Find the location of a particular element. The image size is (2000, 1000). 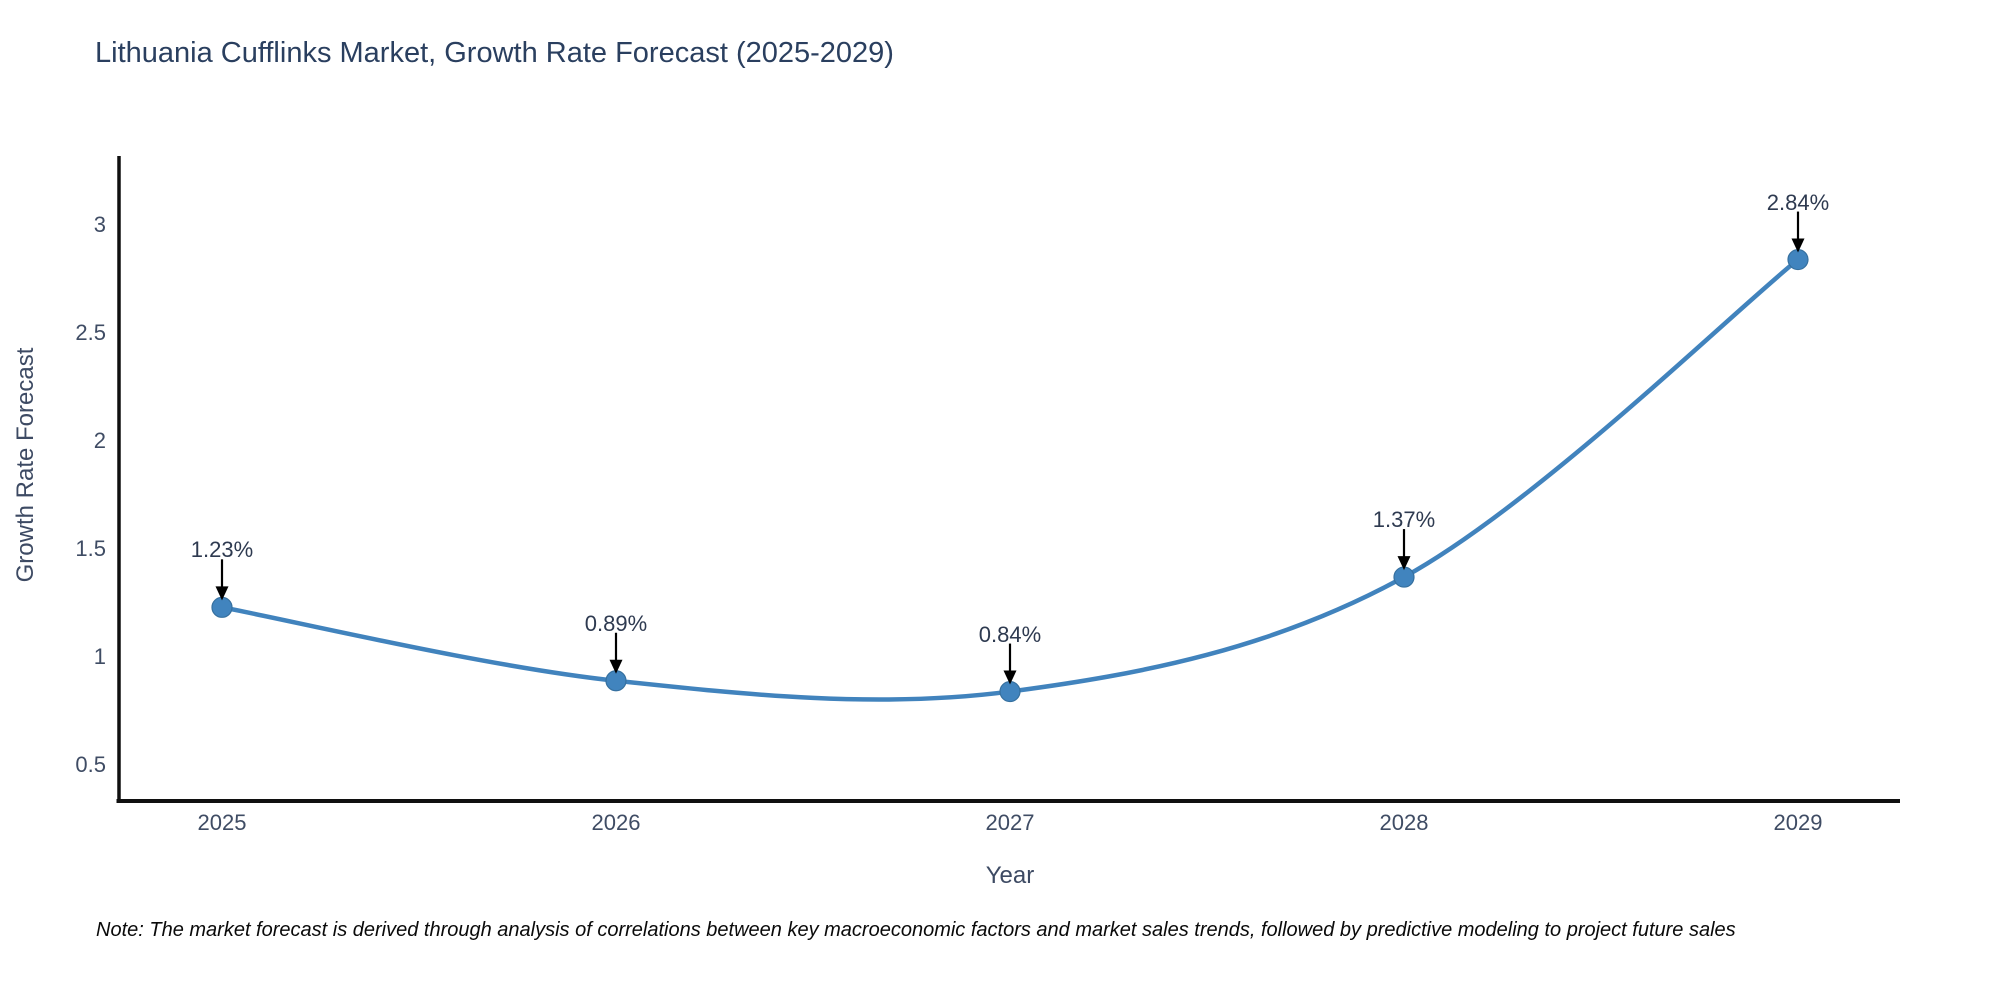

x-tick-label: 2029 is located at coordinates (1798, 822).